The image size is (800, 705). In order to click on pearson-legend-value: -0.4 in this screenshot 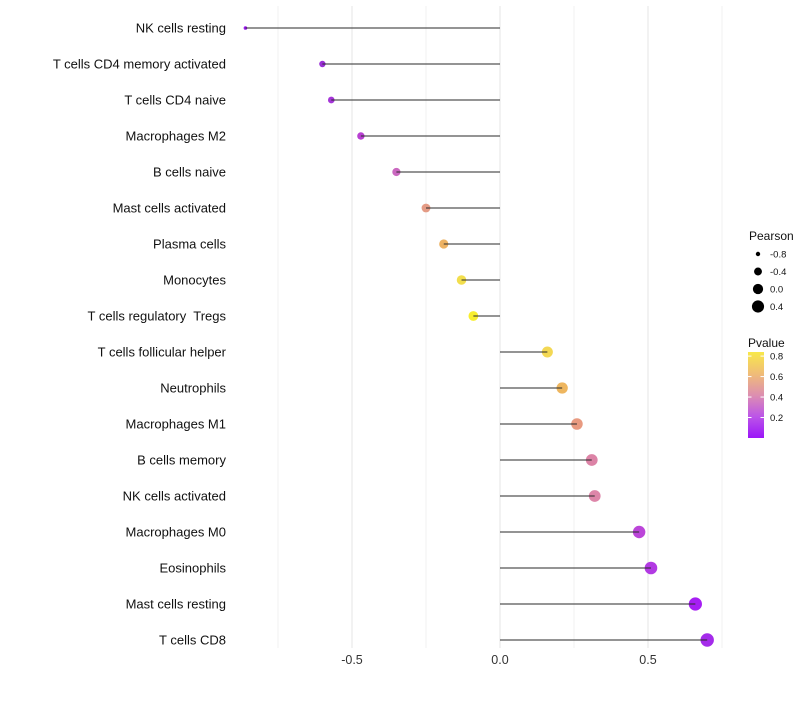, I will do `click(778, 272)`.